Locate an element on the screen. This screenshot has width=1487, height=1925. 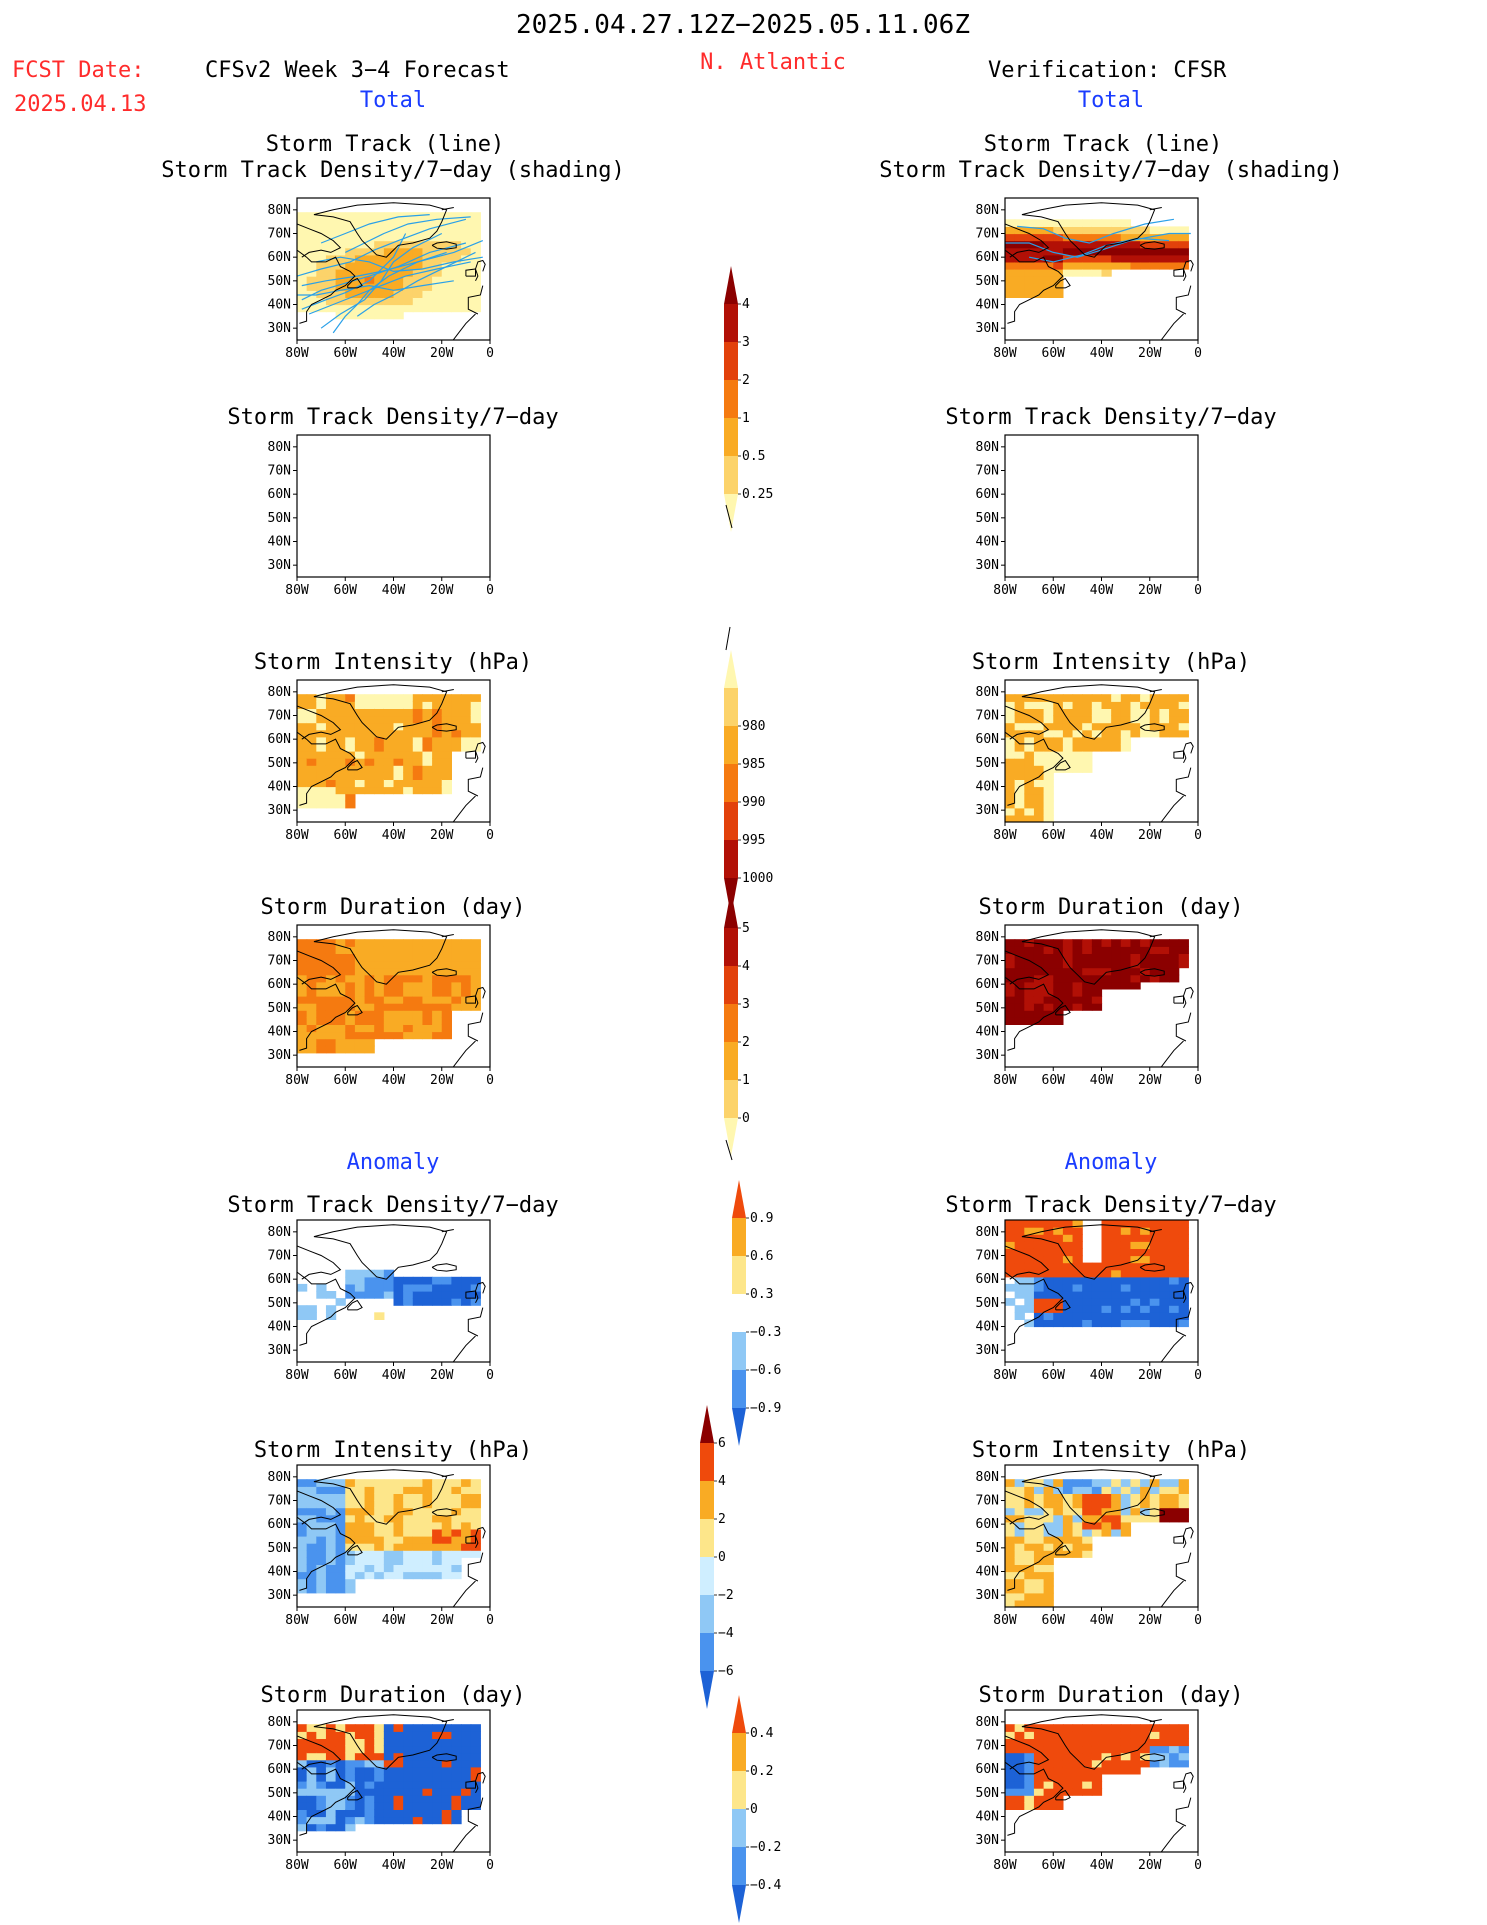
lon-tick-label: 20W is located at coordinates (1150, 1080).